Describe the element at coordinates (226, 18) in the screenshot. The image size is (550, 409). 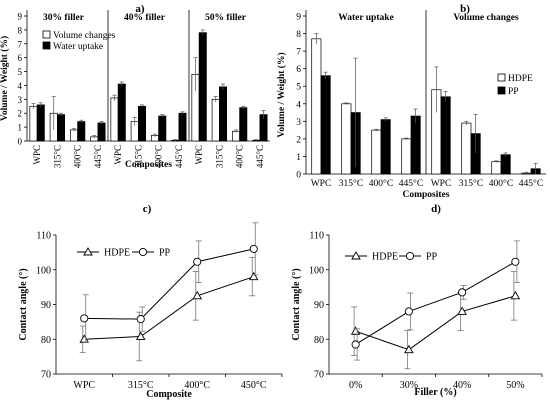
I see `group-label: 50% filler` at that location.